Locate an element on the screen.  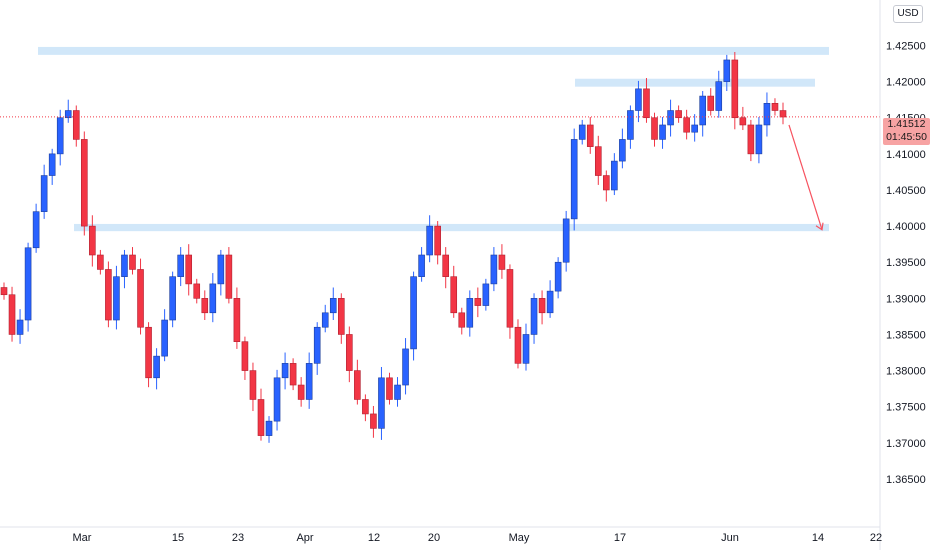
forecast-arrow is located at coordinates (805, 177).